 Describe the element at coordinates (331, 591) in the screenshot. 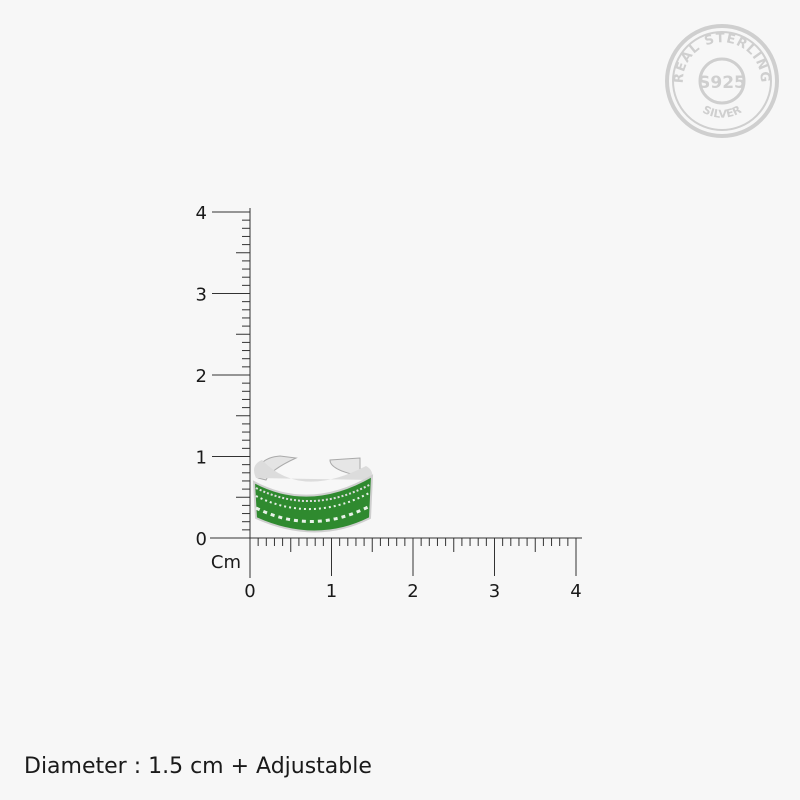

I see `x-tick-label: 1` at that location.